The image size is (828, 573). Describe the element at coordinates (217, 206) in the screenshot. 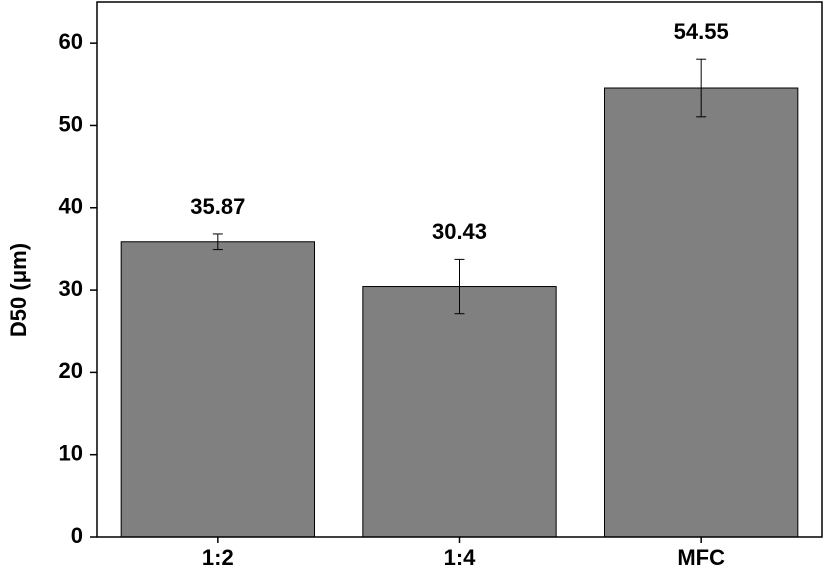

I see `value-label: 35.87` at that location.